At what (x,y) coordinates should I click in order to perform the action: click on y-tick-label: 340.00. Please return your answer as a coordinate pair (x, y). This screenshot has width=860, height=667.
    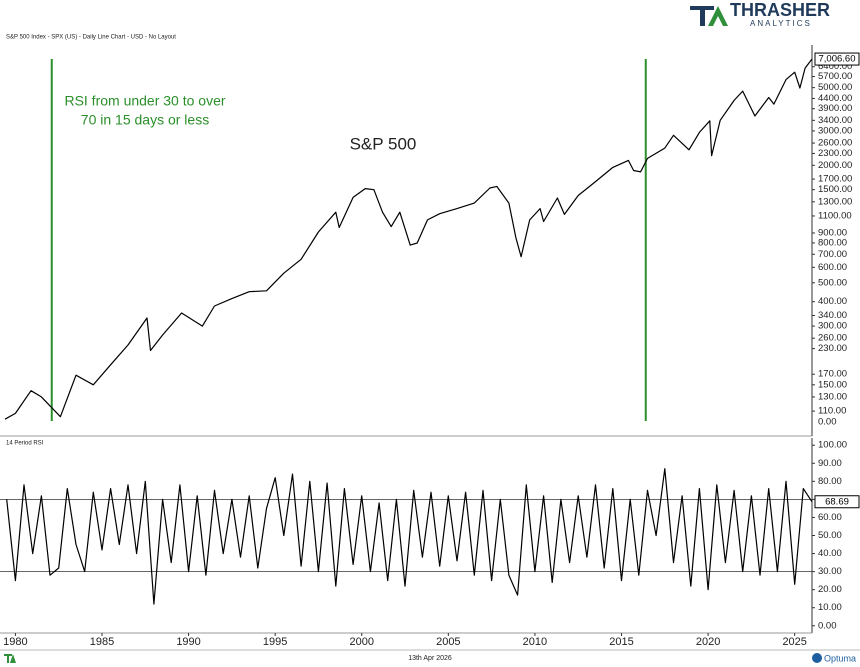
    Looking at the image, I should click on (832, 315).